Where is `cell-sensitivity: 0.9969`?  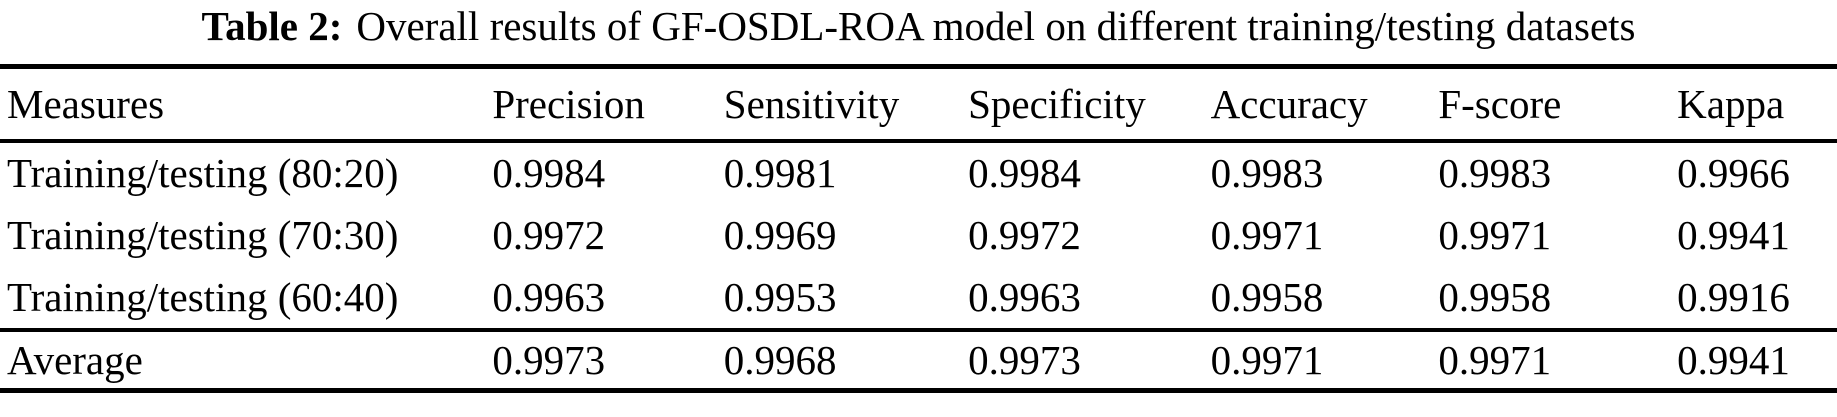 cell-sensitivity: 0.9969 is located at coordinates (780, 235).